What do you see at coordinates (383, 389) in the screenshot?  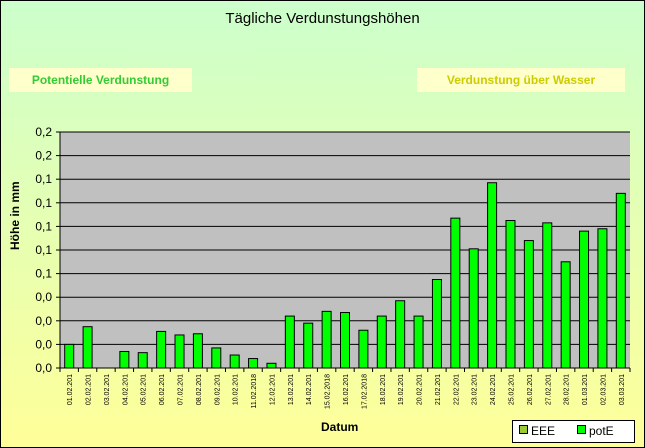 I see `x-tick-label: 18.02.201` at bounding box center [383, 389].